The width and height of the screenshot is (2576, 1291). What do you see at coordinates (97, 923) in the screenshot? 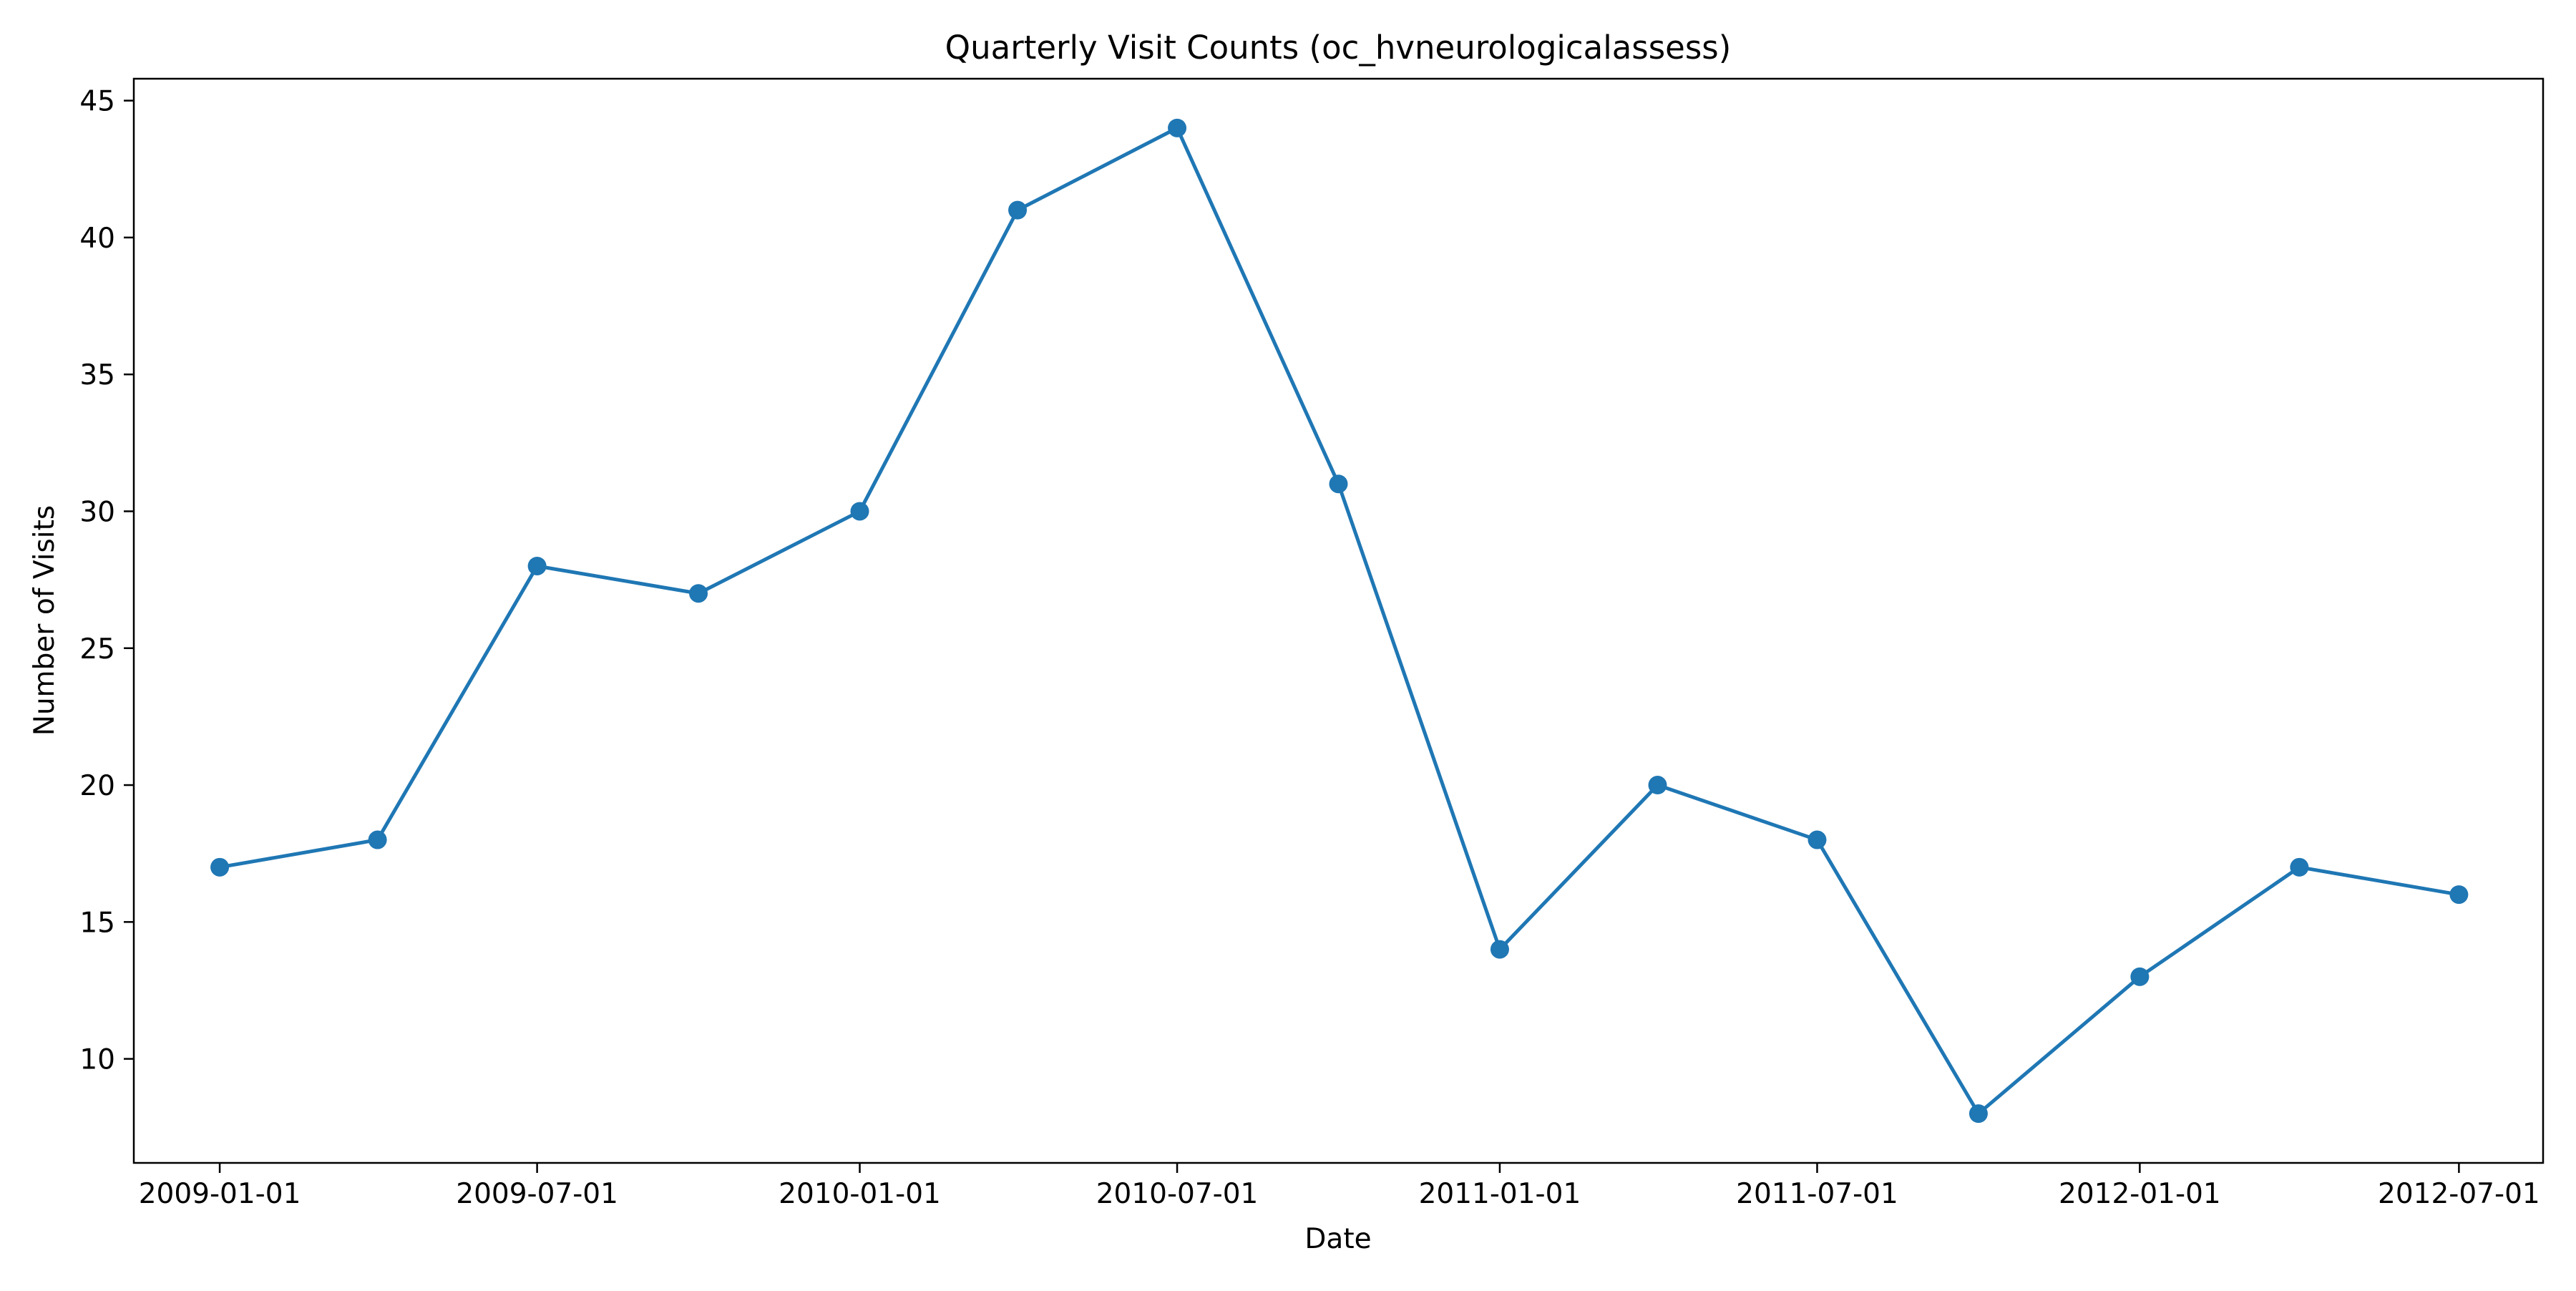
I see `y-tick-label: 15` at bounding box center [97, 923].